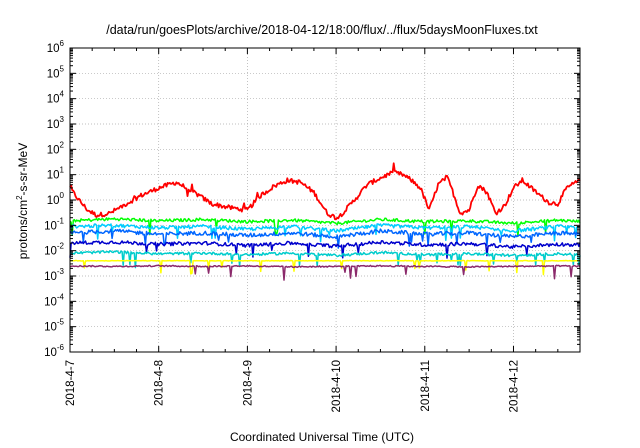  What do you see at coordinates (56, 174) in the screenshot?
I see `y-tick-label: 10¹` at bounding box center [56, 174].